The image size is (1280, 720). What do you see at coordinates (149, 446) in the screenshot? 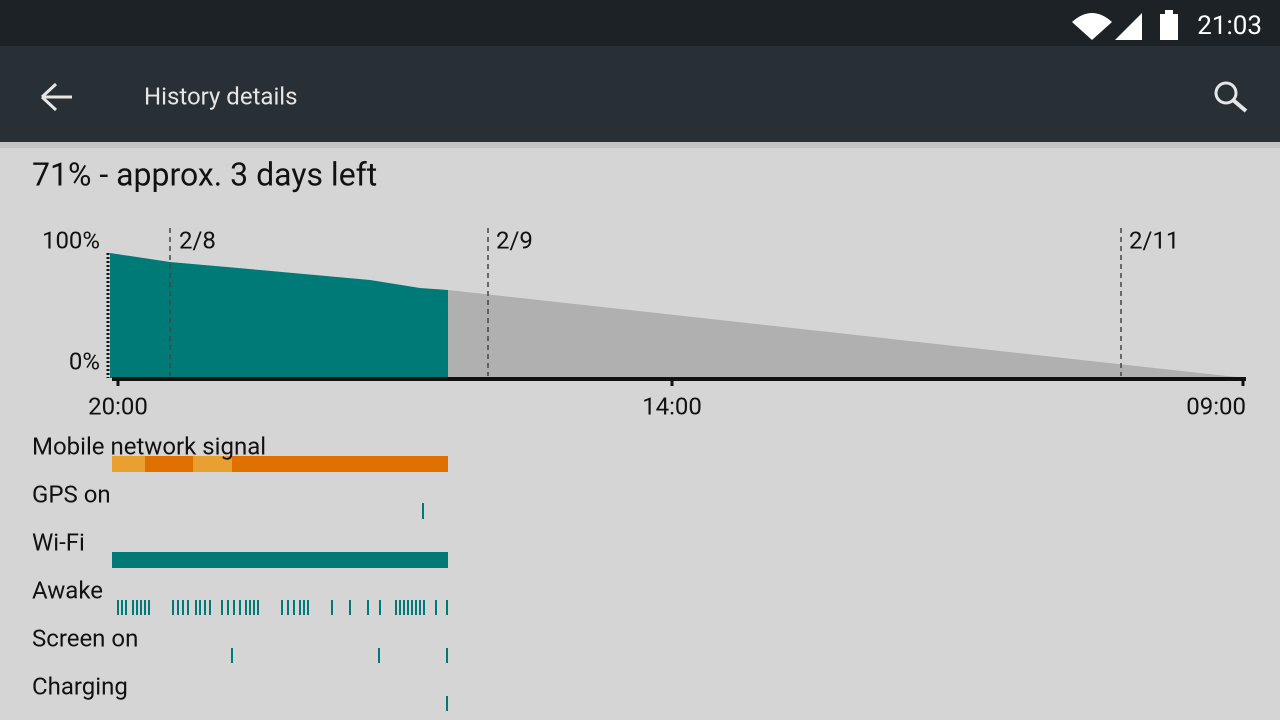
I see `row-label: Mobile network signal` at bounding box center [149, 446].